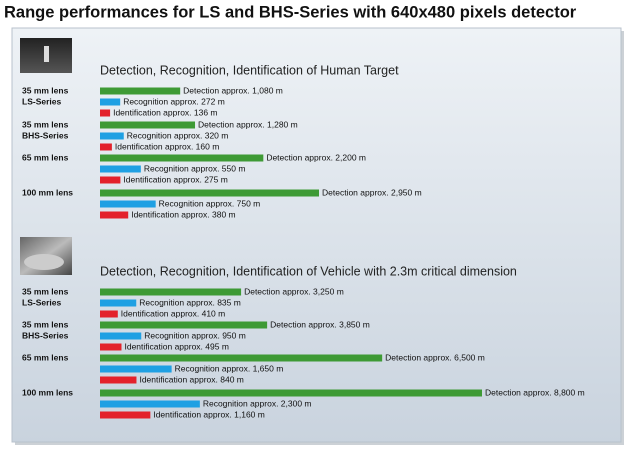 This screenshot has height=453, width=630. Describe the element at coordinates (229, 368) in the screenshot. I see `bar-label: Recognition approx. 1,650 m` at that location.